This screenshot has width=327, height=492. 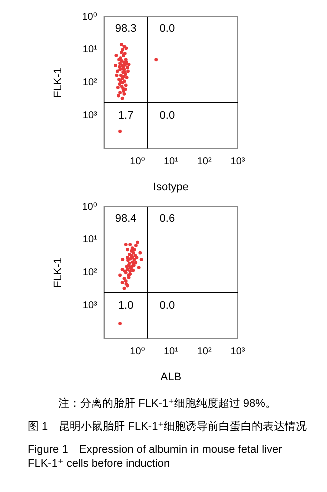 I want to click on caption: Figure 1 Expression of albumin in mouse fetal liver FLK-1⁺ cells before induction, so click(x=156, y=456).